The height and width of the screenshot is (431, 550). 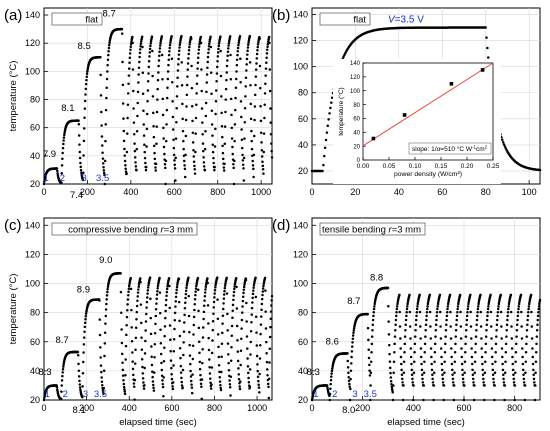 I want to click on y-axis-label: temperature (°C), so click(x=13, y=96).